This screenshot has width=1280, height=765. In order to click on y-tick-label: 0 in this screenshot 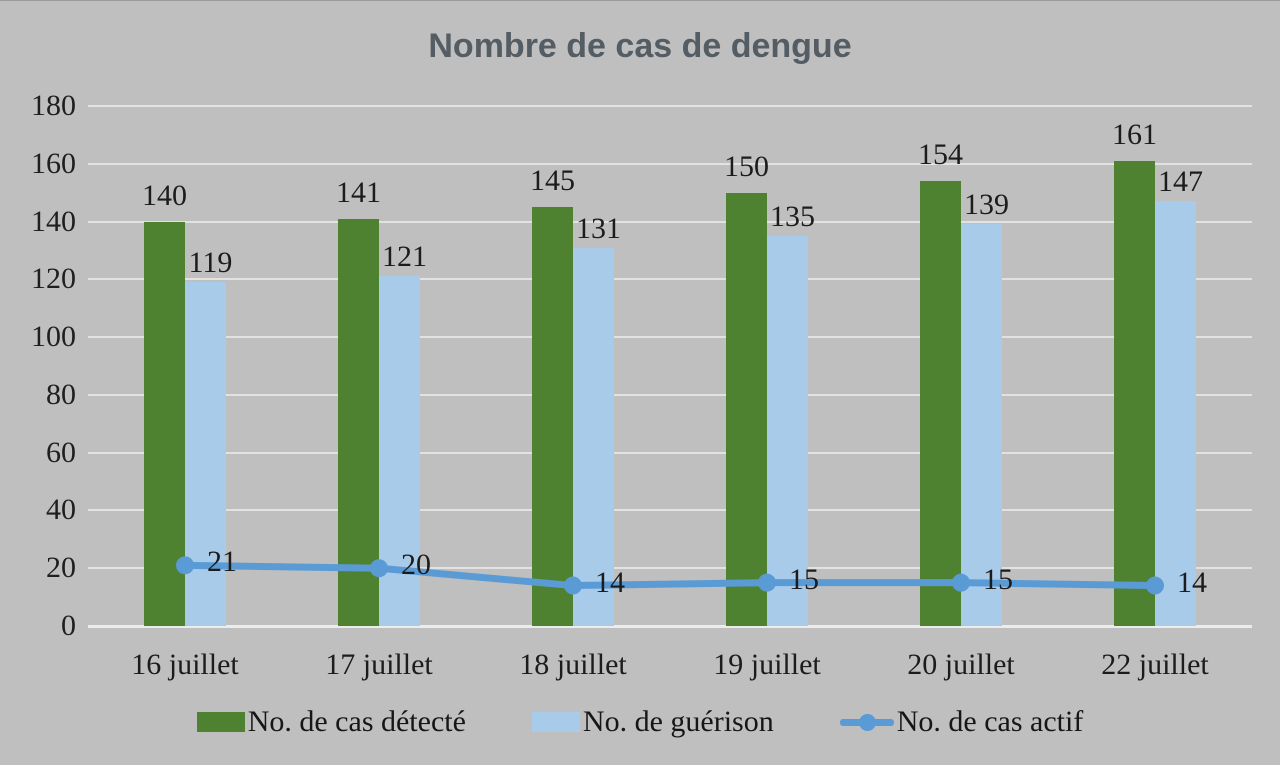, I will do `click(68, 625)`.